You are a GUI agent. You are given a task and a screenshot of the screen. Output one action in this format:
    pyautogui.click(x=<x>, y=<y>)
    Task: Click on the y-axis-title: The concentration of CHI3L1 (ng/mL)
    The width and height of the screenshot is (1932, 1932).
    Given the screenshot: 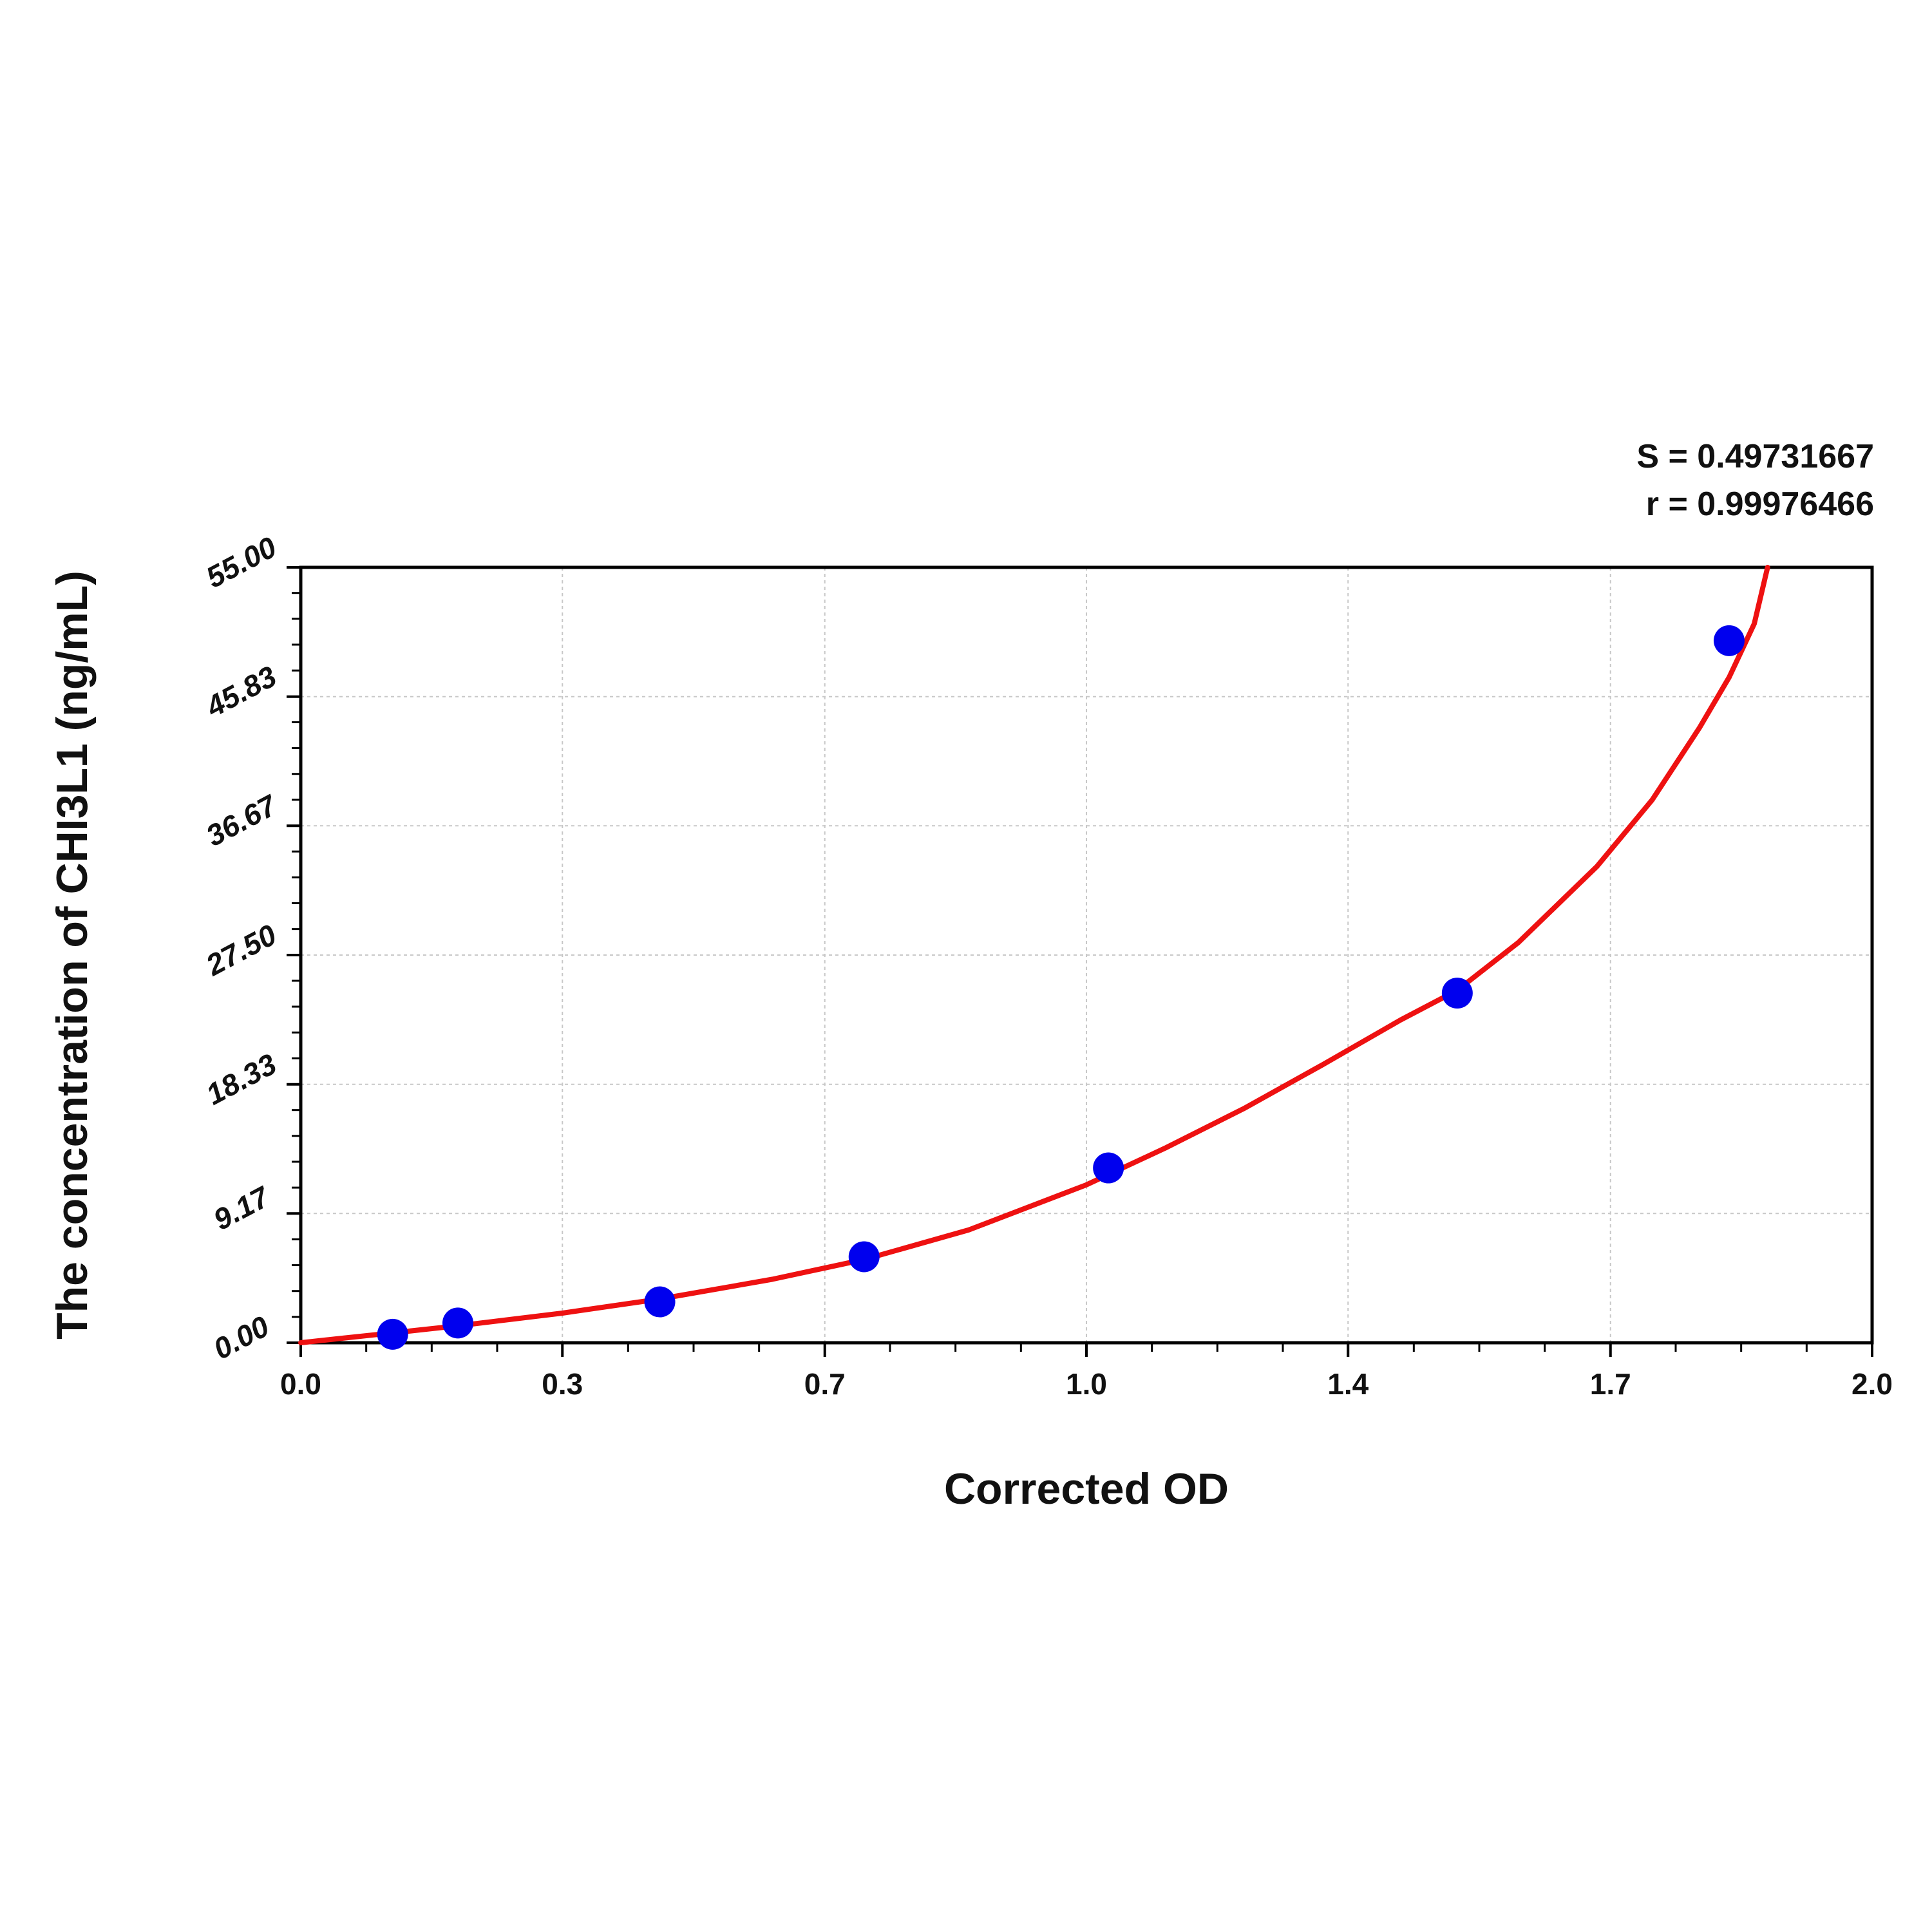 What is the action you would take?
    pyautogui.click(x=72, y=955)
    